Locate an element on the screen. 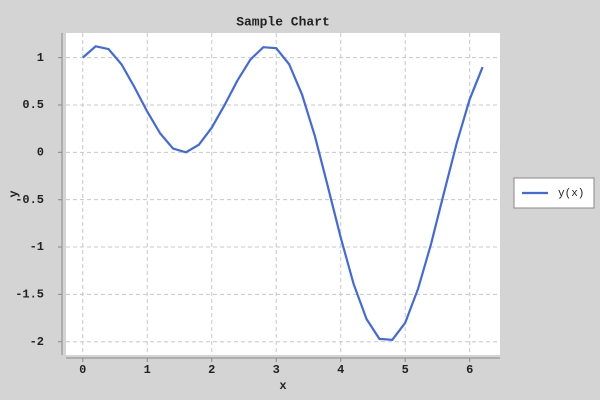  x-axis-label: x is located at coordinates (282, 386).